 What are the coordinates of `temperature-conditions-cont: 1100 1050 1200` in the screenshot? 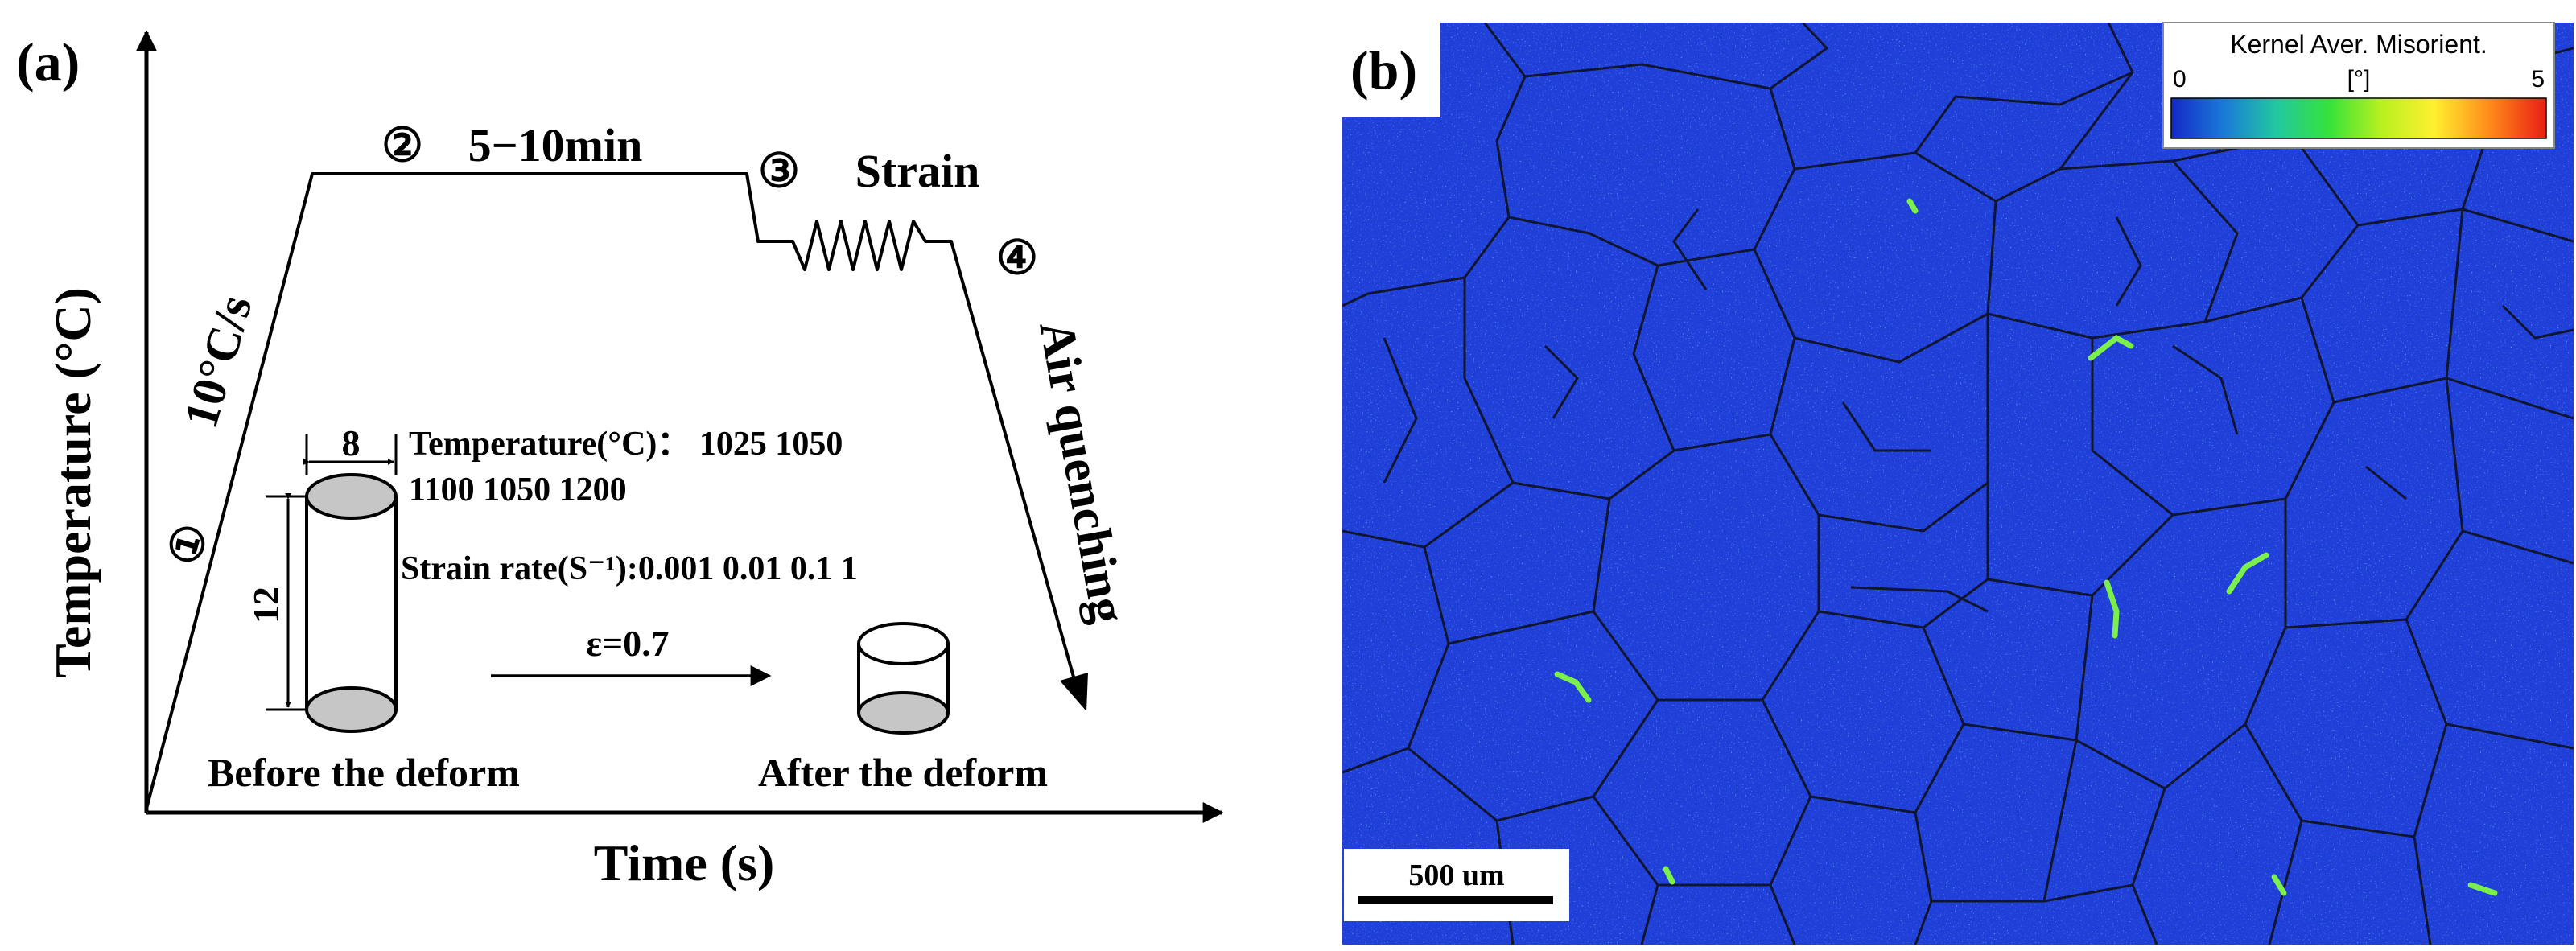 It's located at (518, 489).